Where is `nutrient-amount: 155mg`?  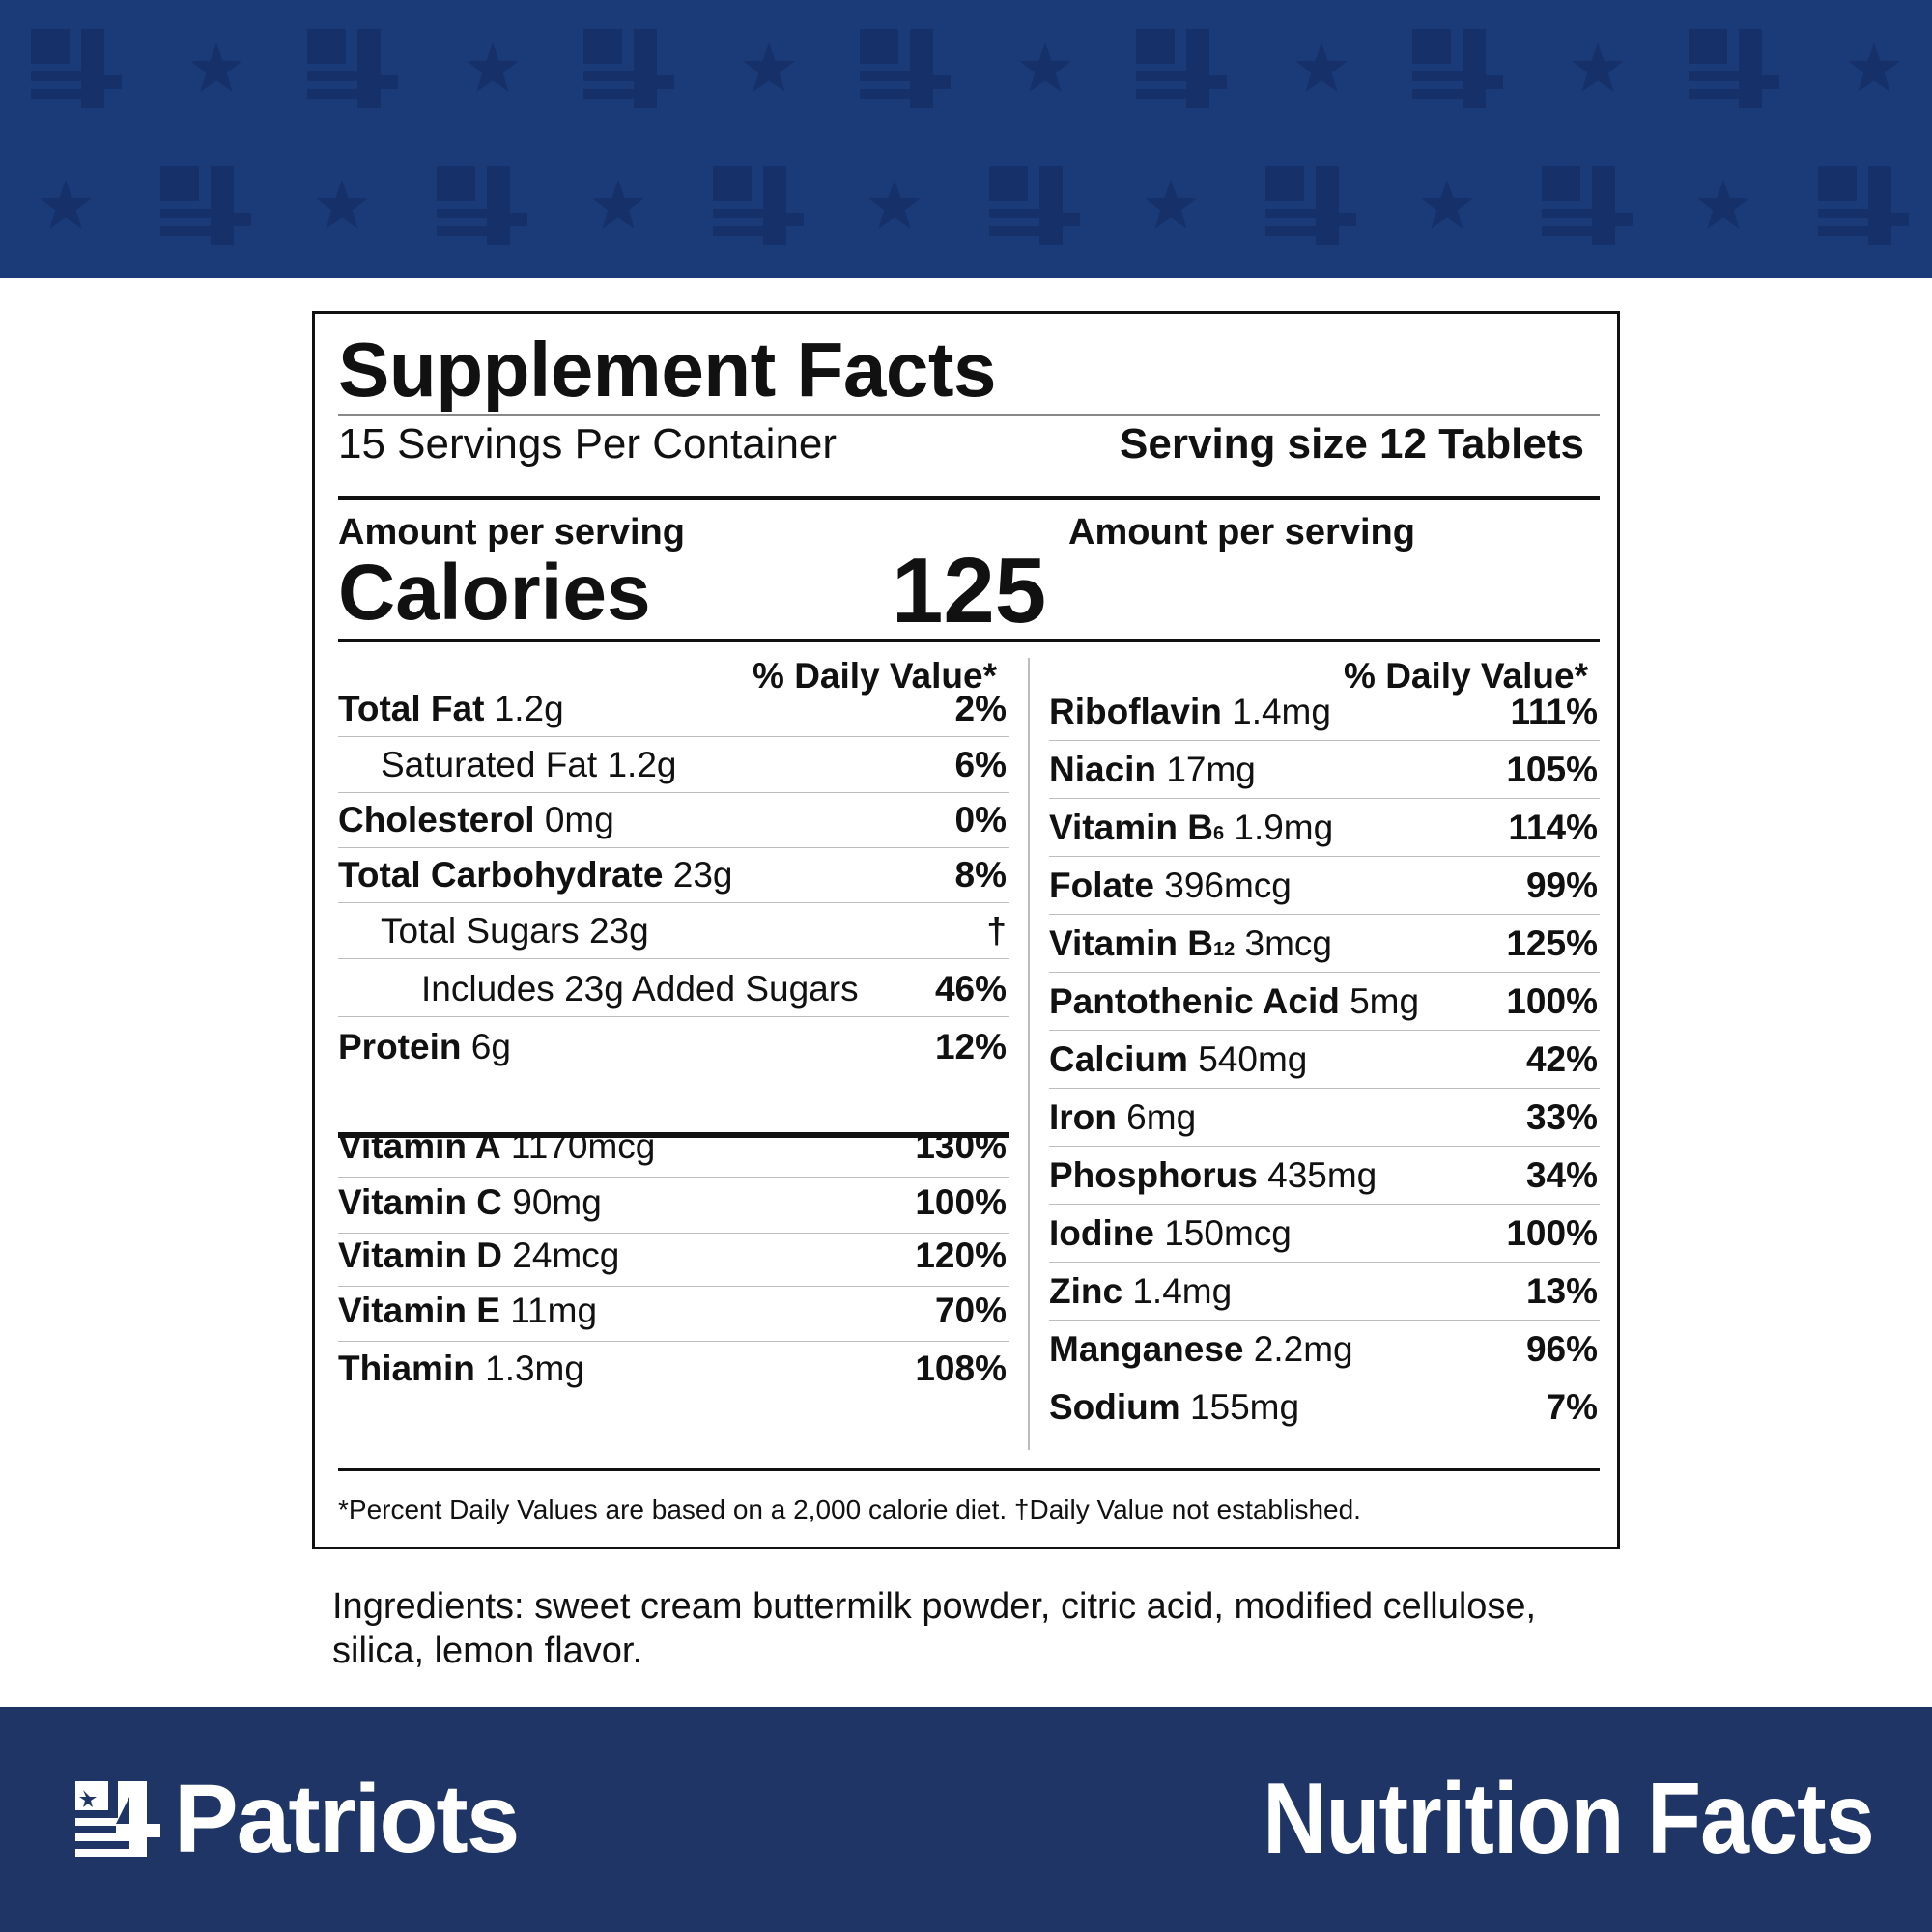 nutrient-amount: 155mg is located at coordinates (1239, 1407).